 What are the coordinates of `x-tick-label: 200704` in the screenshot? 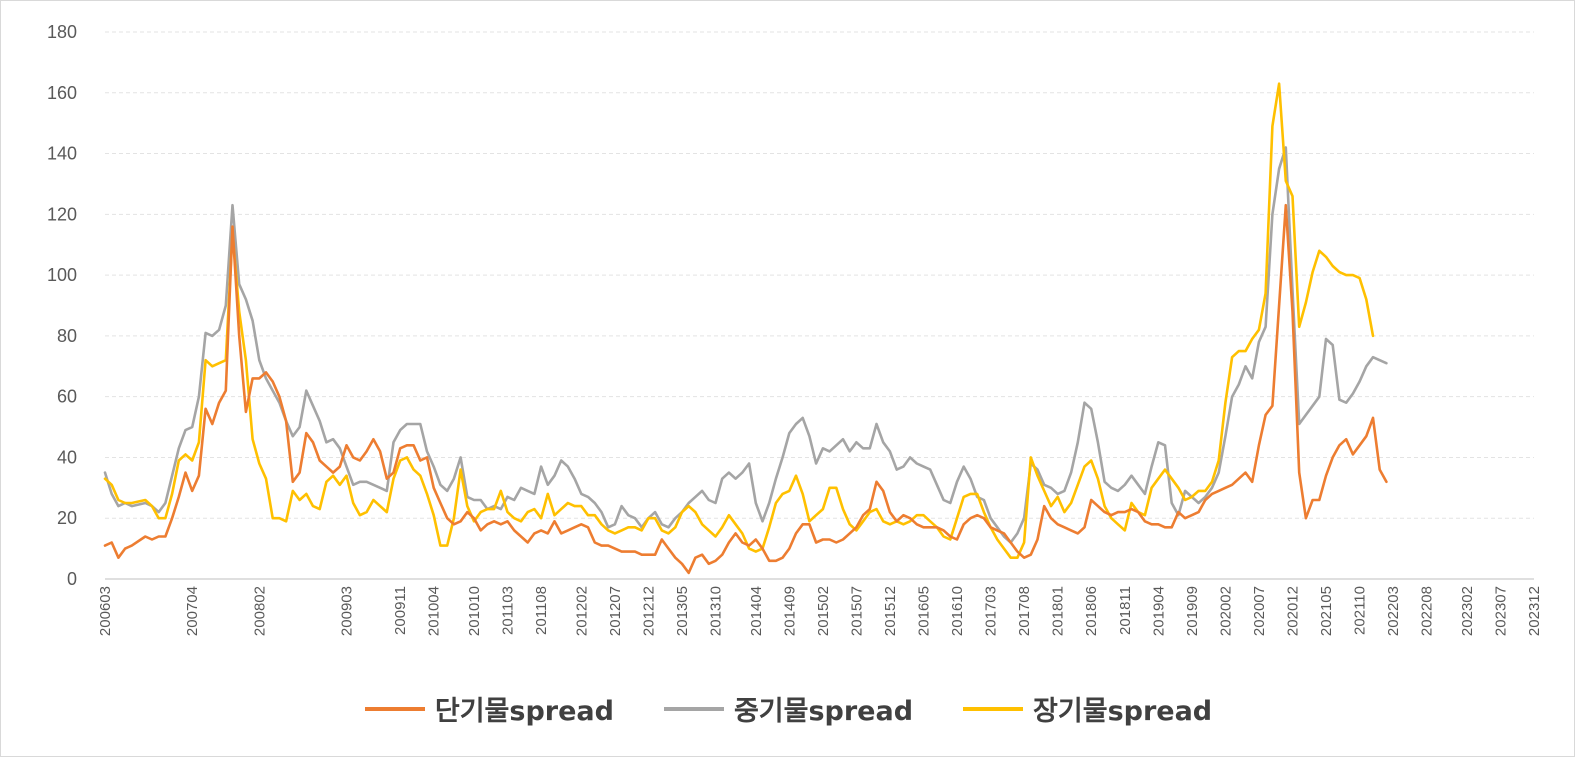 It's located at (192, 611).